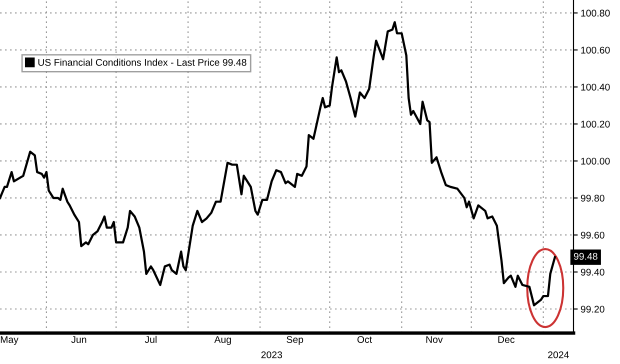 The width and height of the screenshot is (620, 364). I want to click on x-tick-label: Sep, so click(295, 340).